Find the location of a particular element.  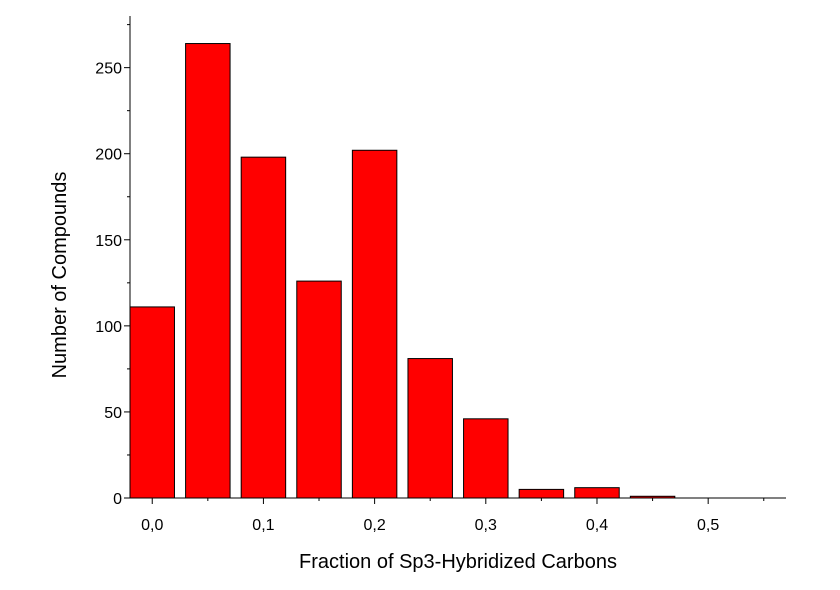

y-tick-label: 250 is located at coordinates (108, 69).